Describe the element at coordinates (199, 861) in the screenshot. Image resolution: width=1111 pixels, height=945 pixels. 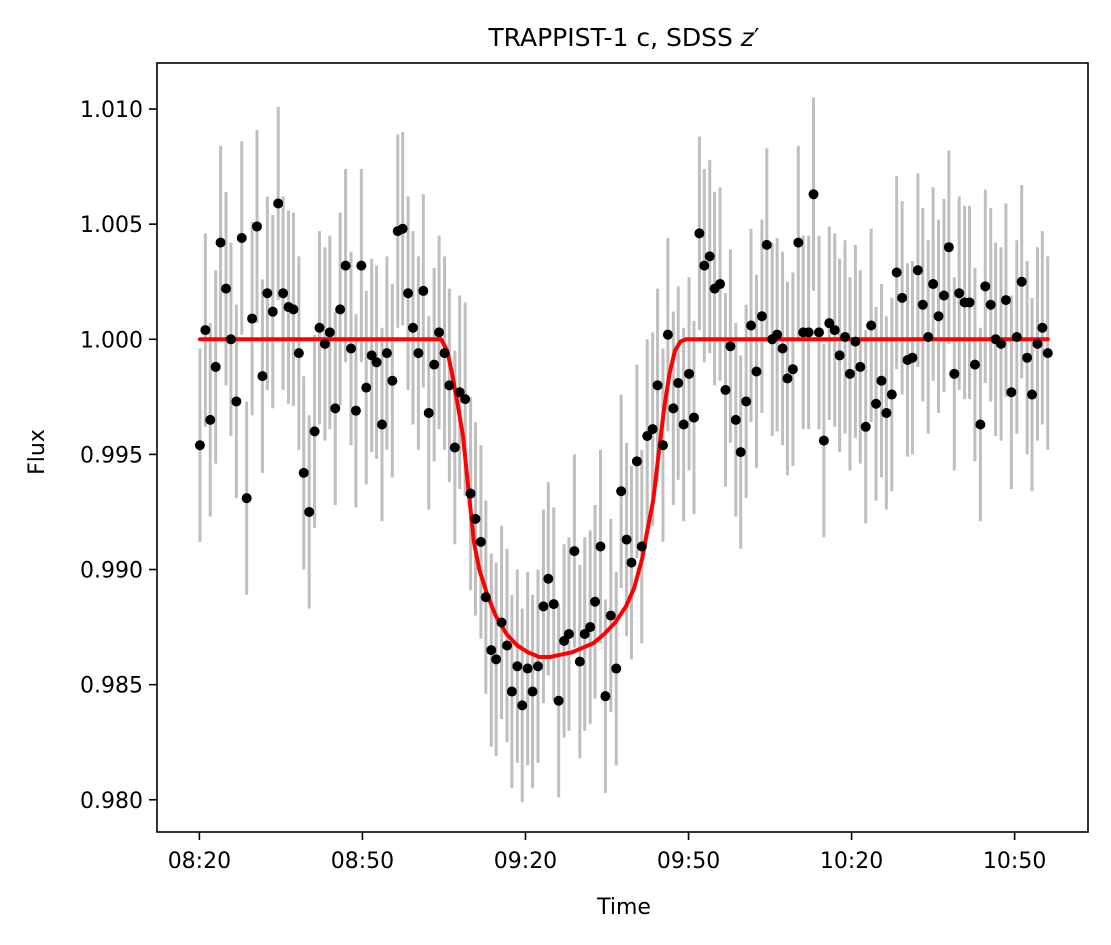
I see `x-tick-label: 08:20` at that location.